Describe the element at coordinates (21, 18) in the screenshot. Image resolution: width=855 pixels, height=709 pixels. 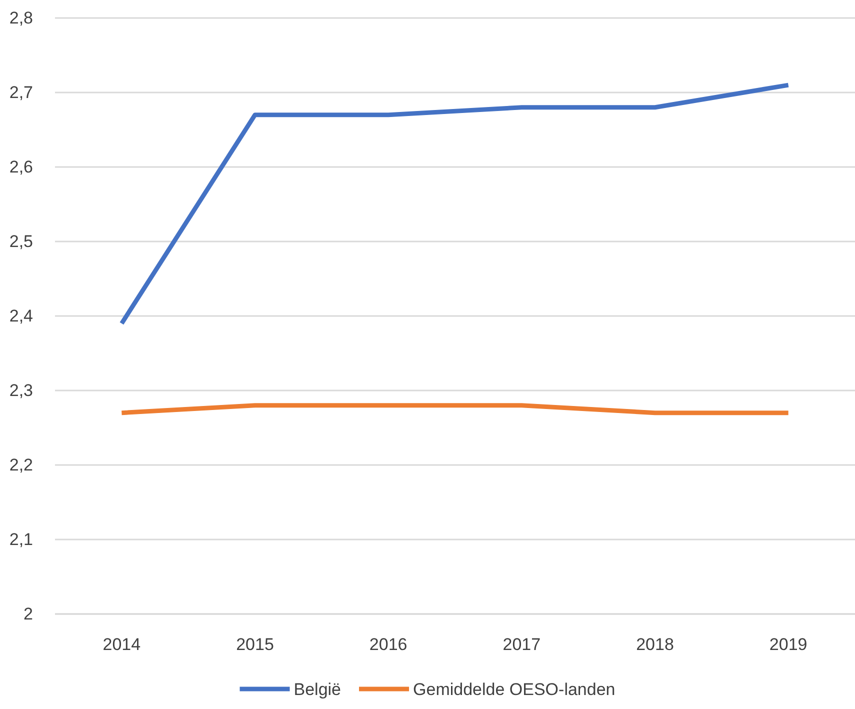
I see `y-tick-label: 2,8` at that location.